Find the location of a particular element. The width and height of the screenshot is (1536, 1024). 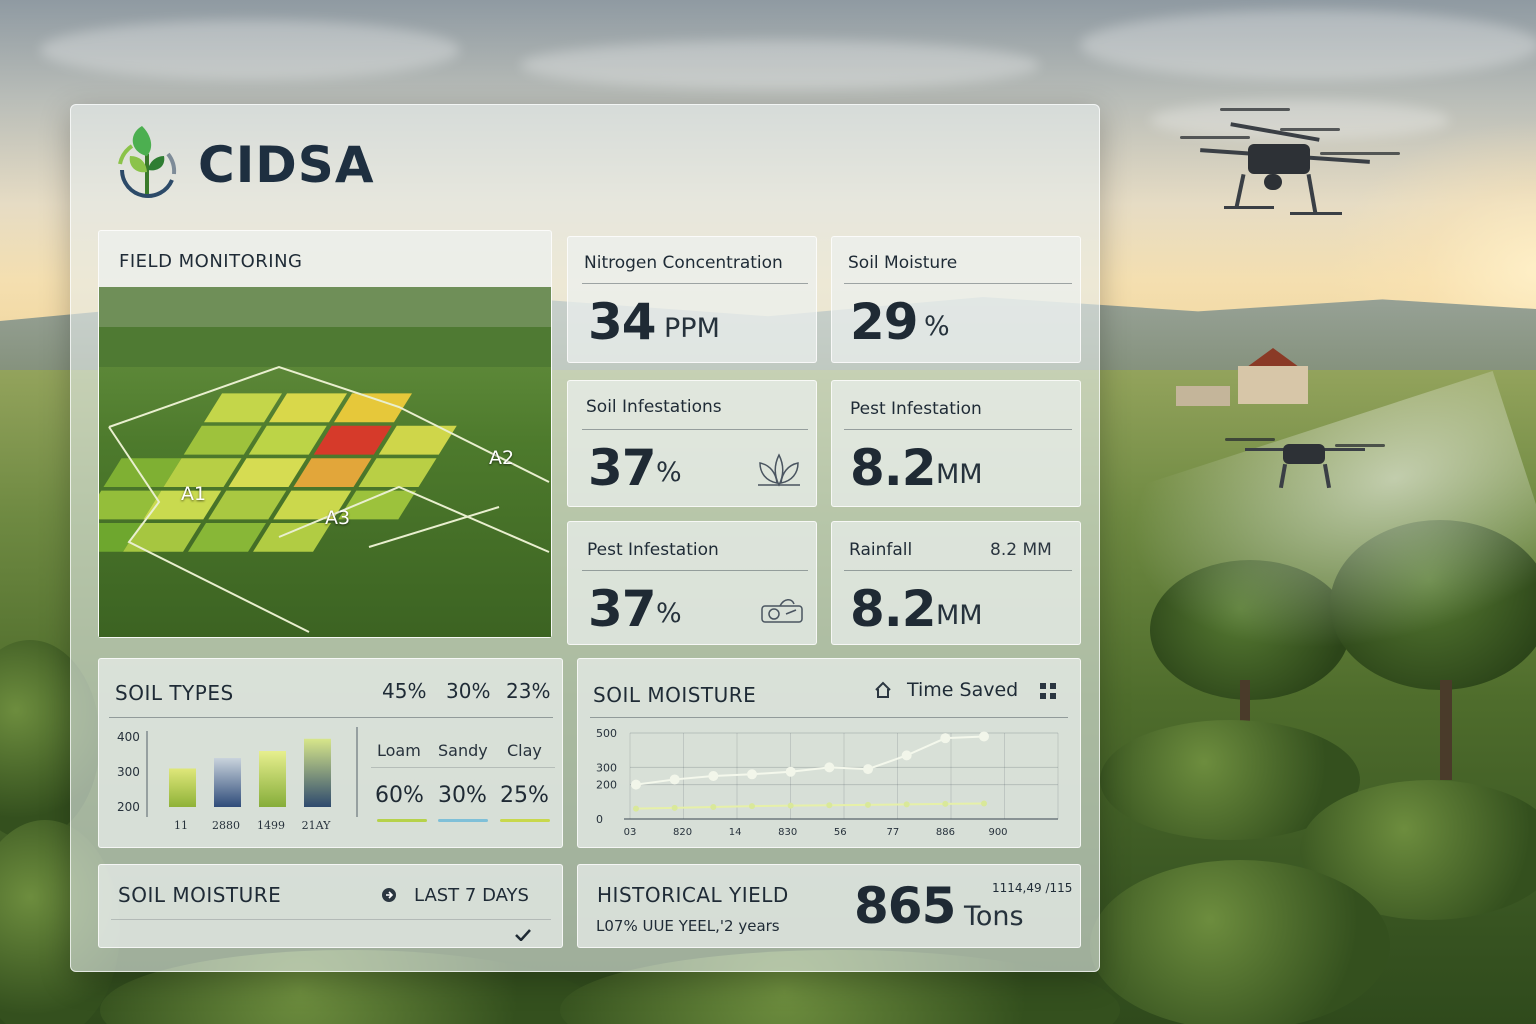

swatch-loam is located at coordinates (402, 820).